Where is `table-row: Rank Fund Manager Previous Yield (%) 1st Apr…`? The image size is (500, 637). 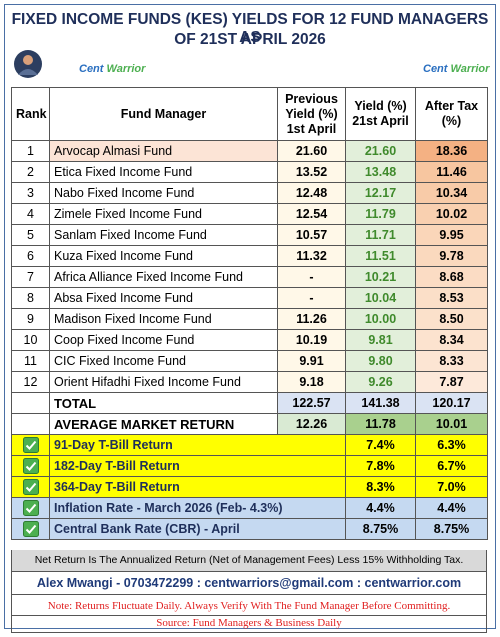
table-row: Rank Fund Manager Previous Yield (%) 1st Apr… is located at coordinates (249, 114).